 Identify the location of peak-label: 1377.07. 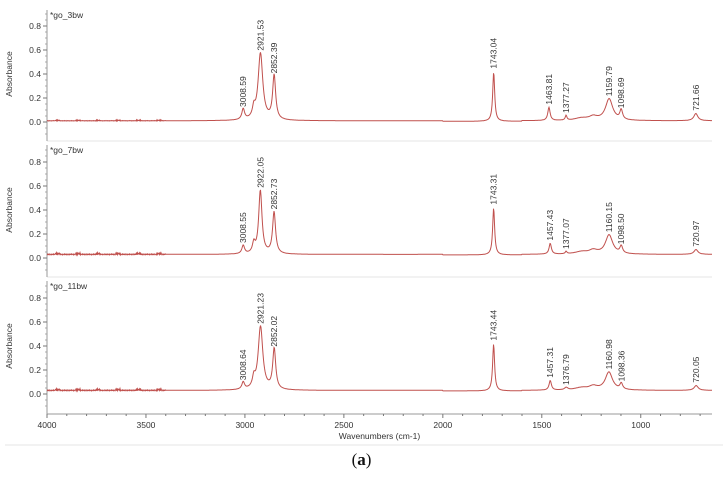
(566, 233).